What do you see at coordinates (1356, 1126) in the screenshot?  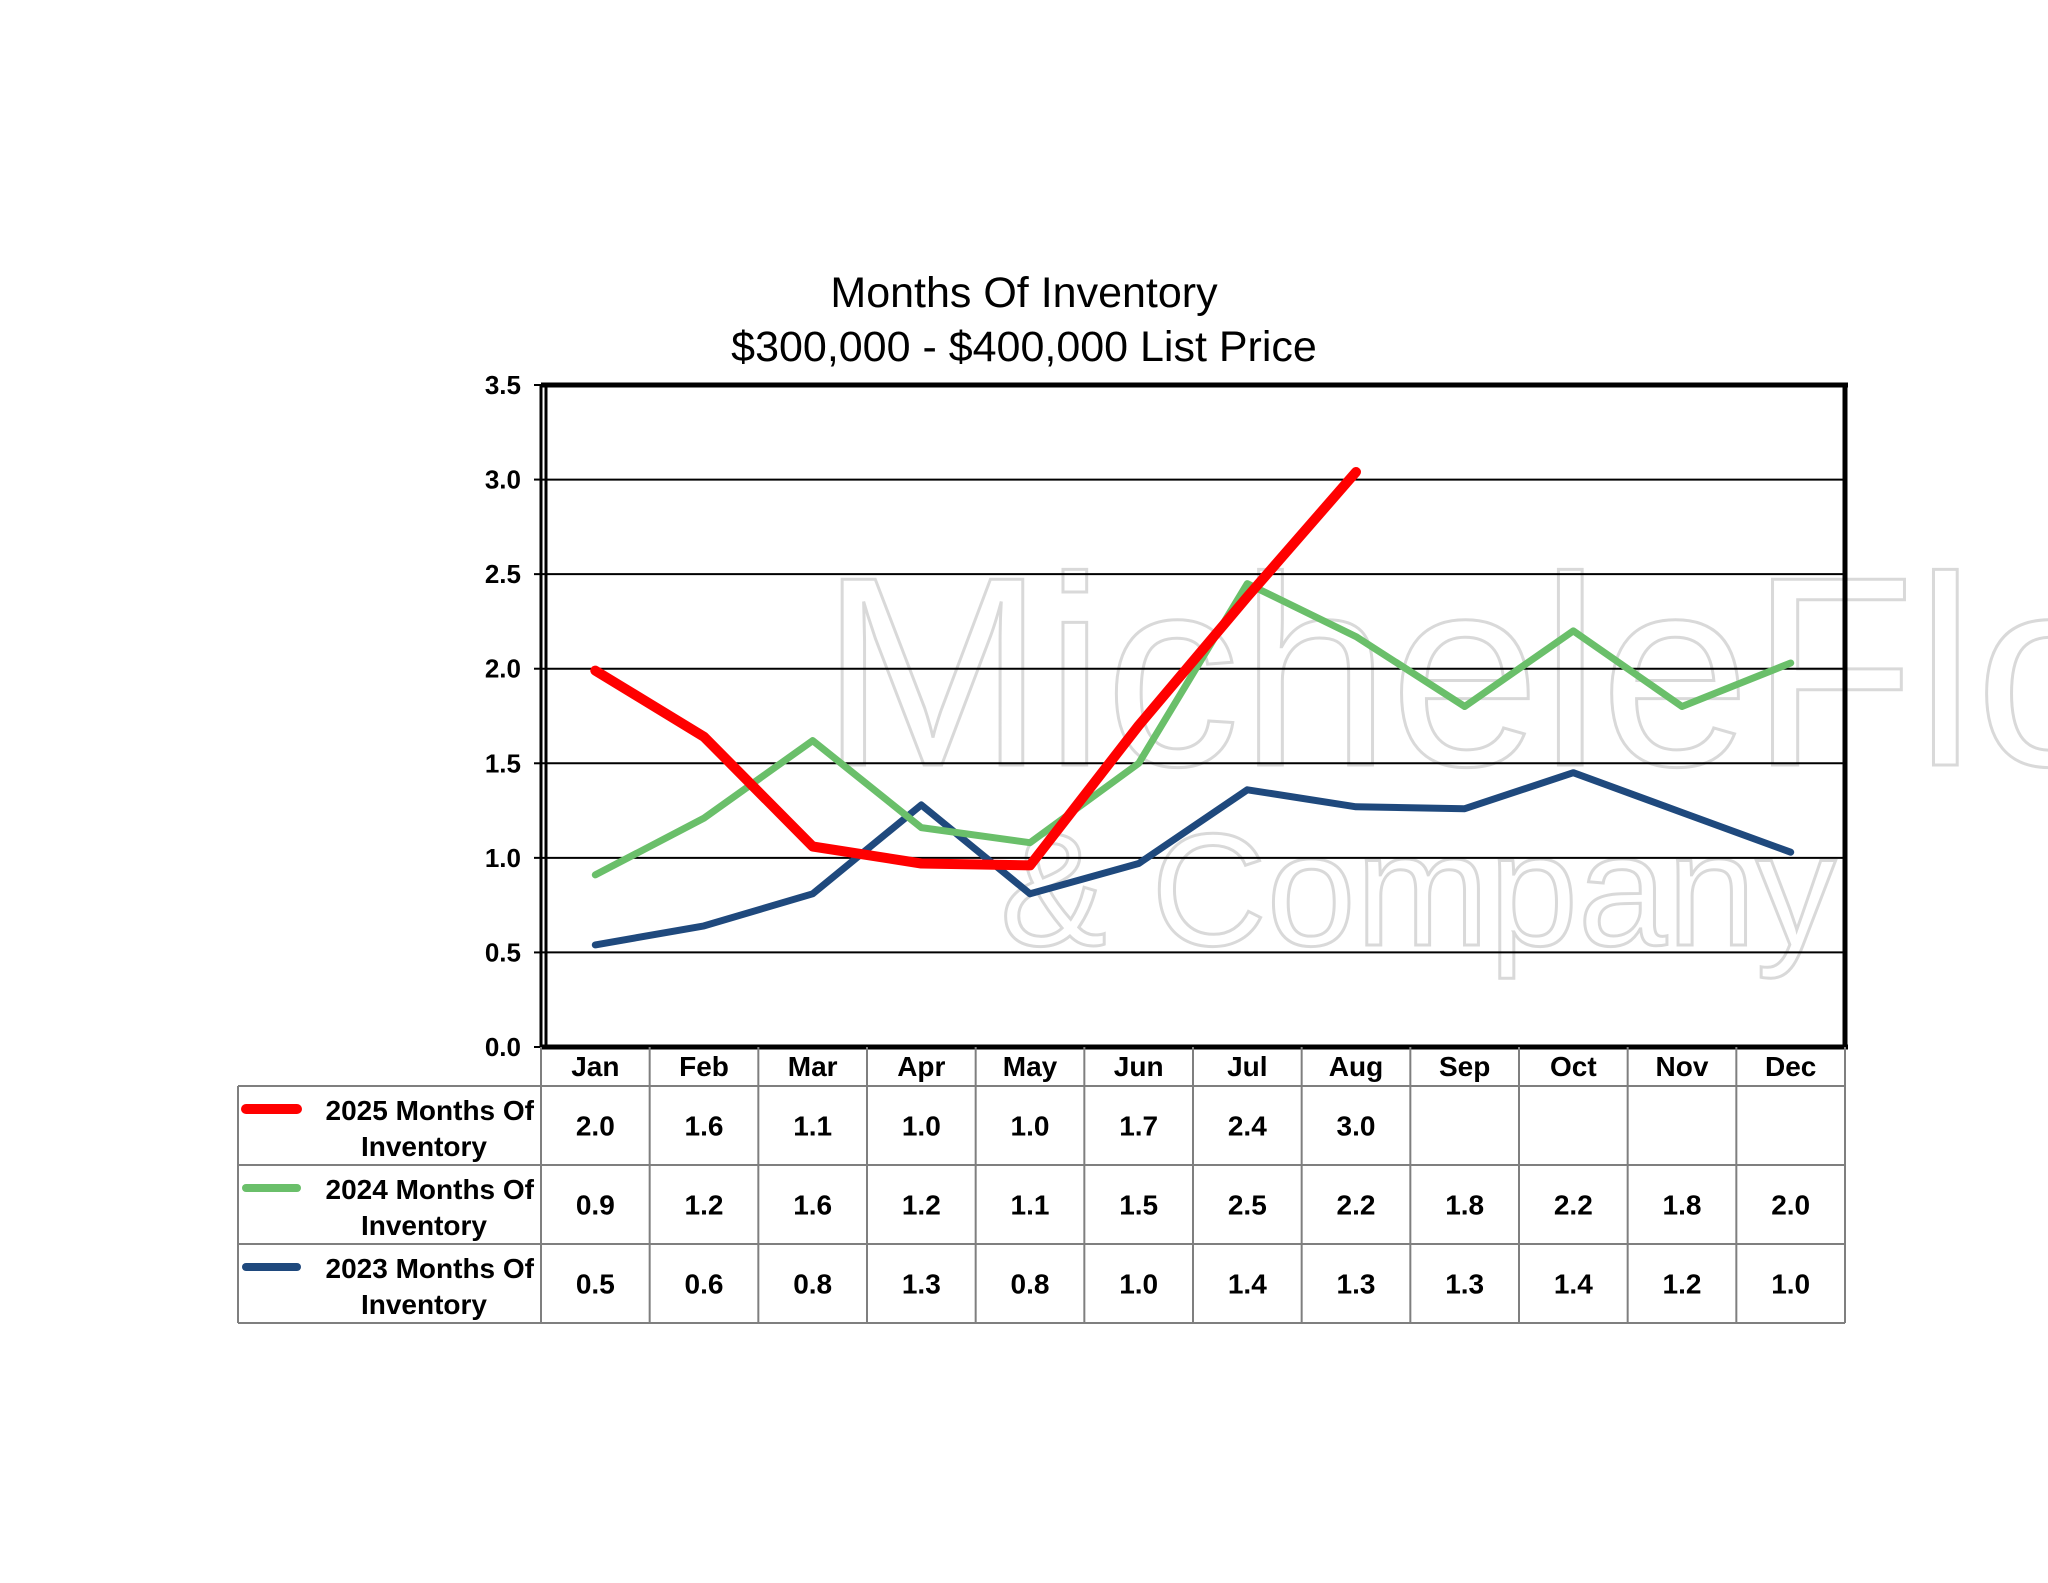 I see `data-label-s0-Aug: 3.0` at bounding box center [1356, 1126].